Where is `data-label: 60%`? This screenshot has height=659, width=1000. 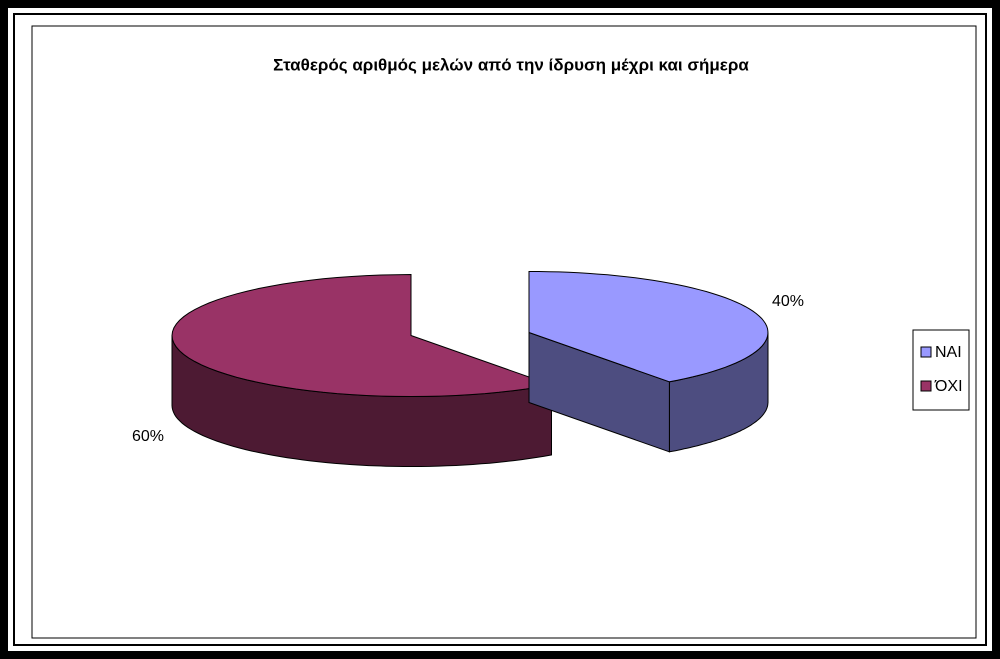
data-label: 60% is located at coordinates (148, 436).